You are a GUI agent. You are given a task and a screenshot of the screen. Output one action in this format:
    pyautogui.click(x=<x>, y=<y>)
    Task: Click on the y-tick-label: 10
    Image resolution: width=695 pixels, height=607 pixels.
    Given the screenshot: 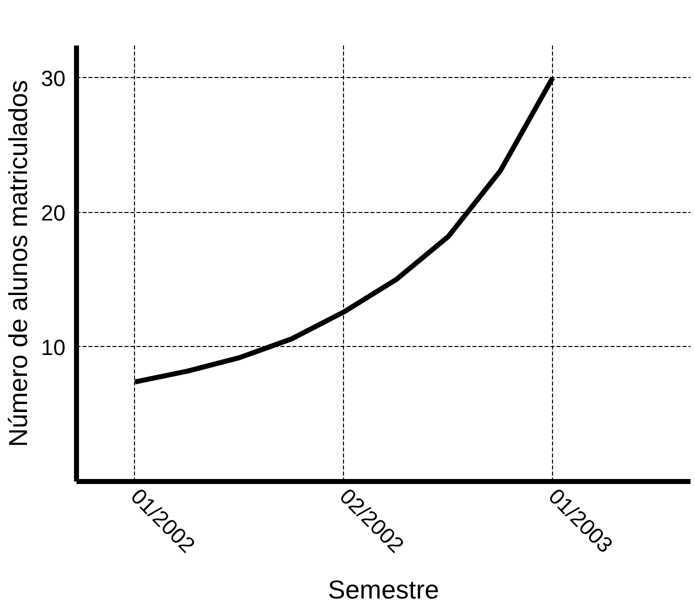 What is the action you would take?
    pyautogui.click(x=53, y=347)
    